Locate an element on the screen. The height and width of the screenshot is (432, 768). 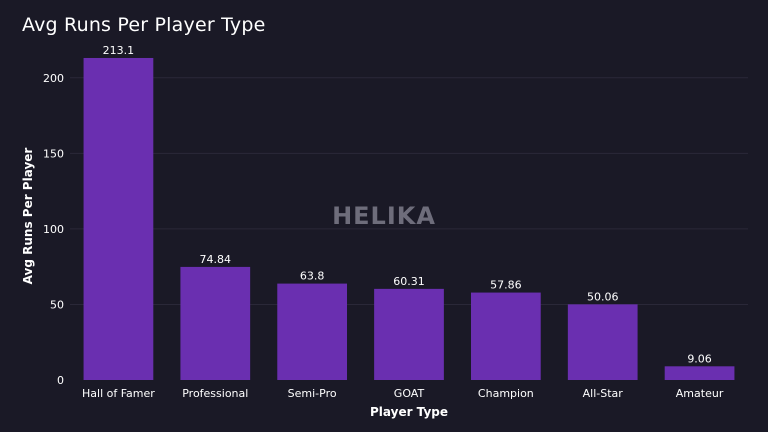
y-tick-label: 100 is located at coordinates (53, 229).